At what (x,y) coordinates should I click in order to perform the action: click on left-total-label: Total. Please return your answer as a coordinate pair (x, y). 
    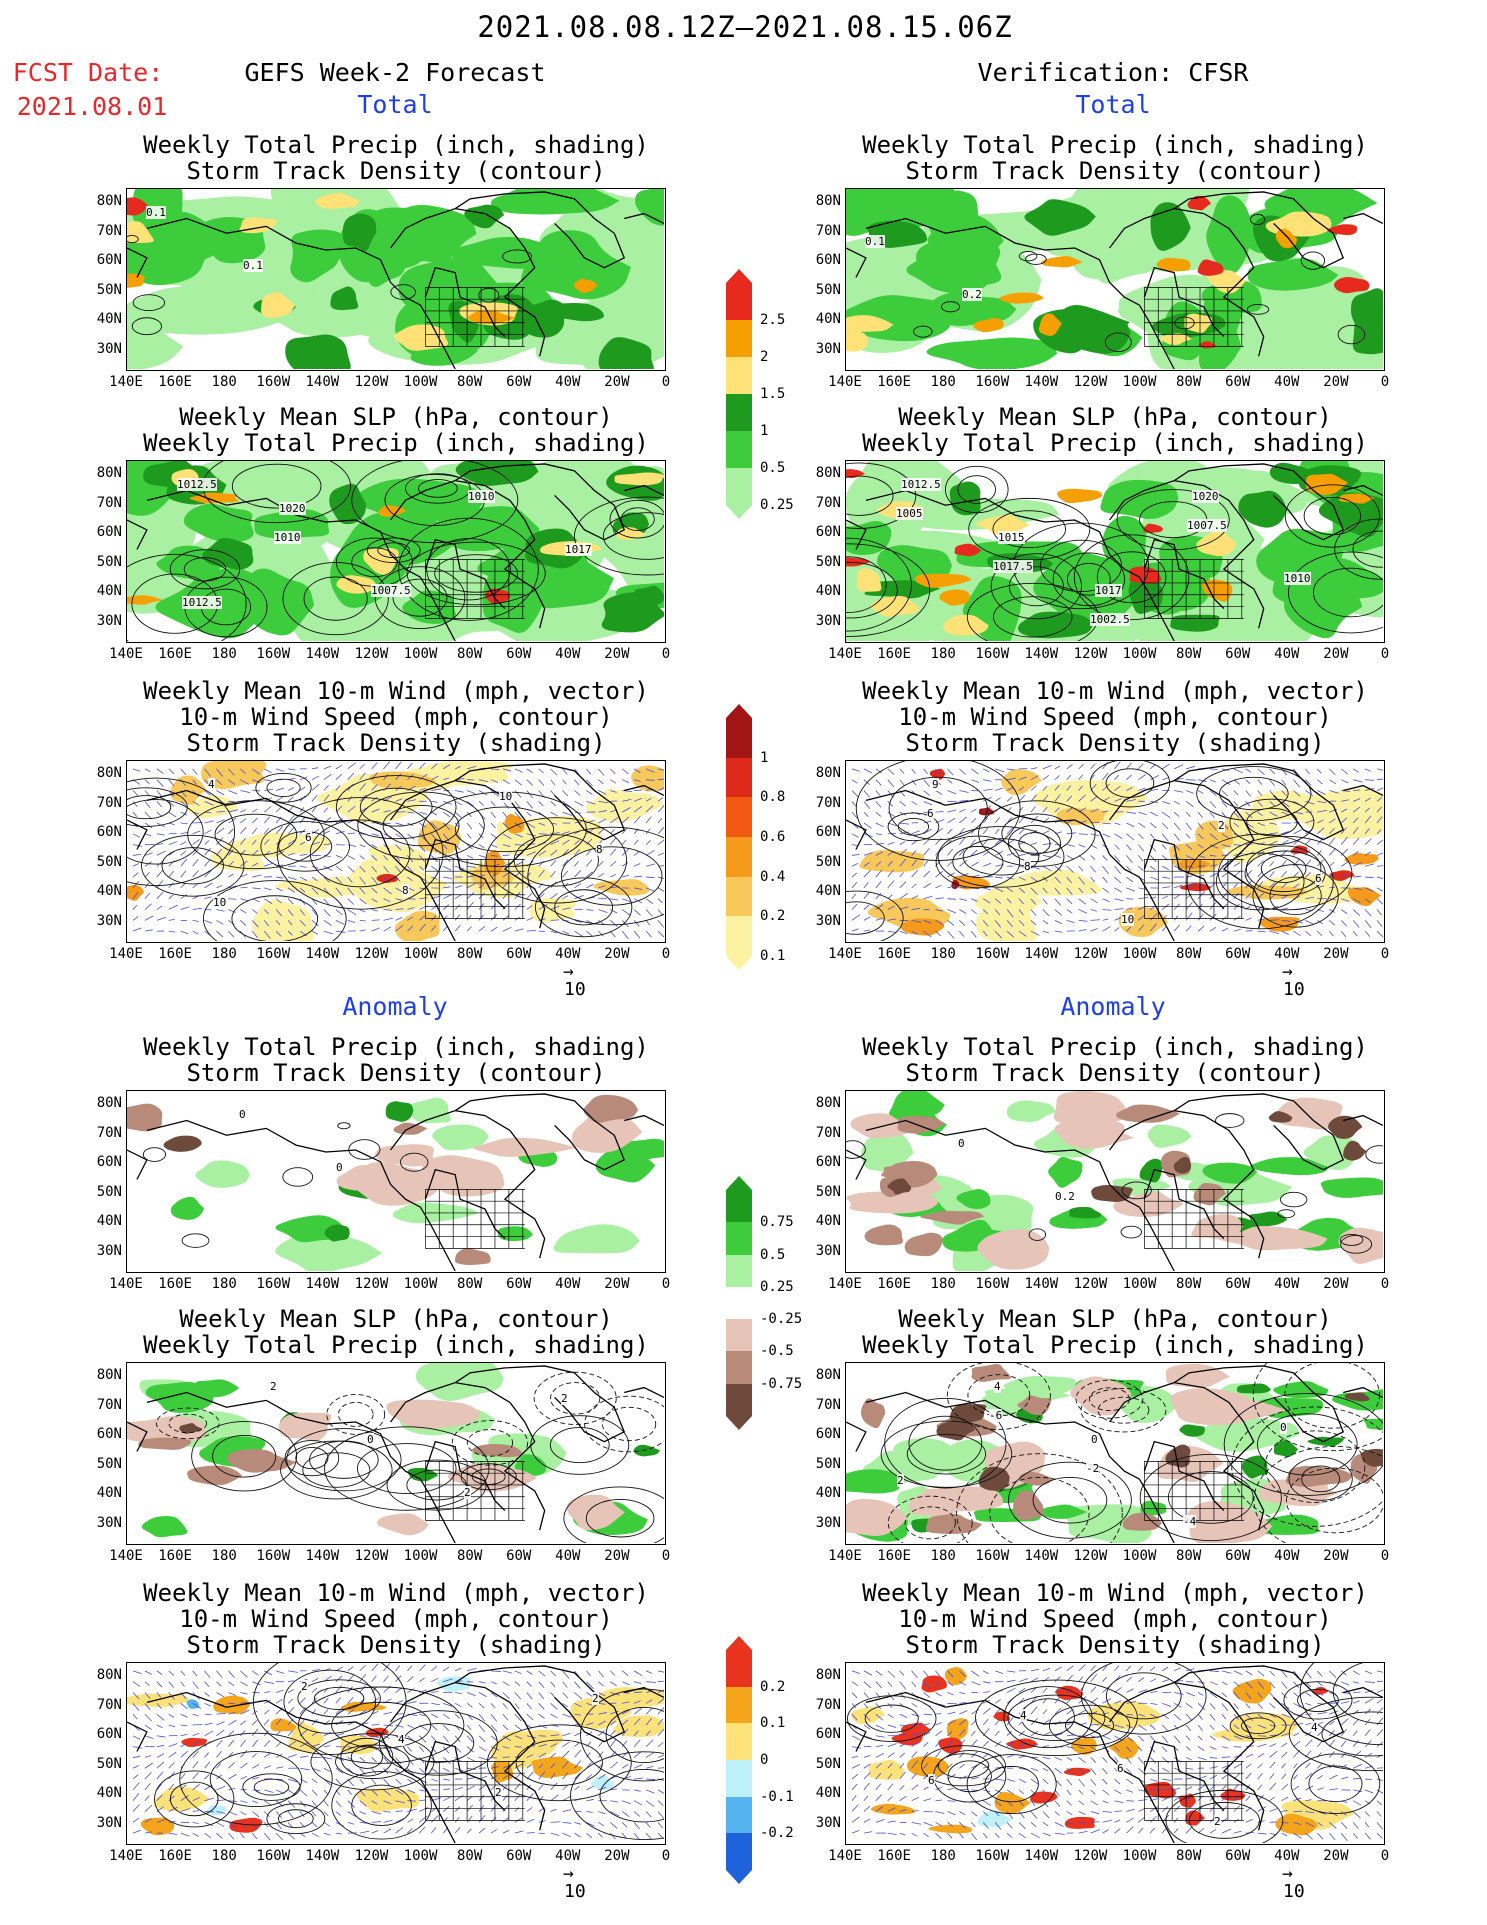
    Looking at the image, I should click on (395, 104).